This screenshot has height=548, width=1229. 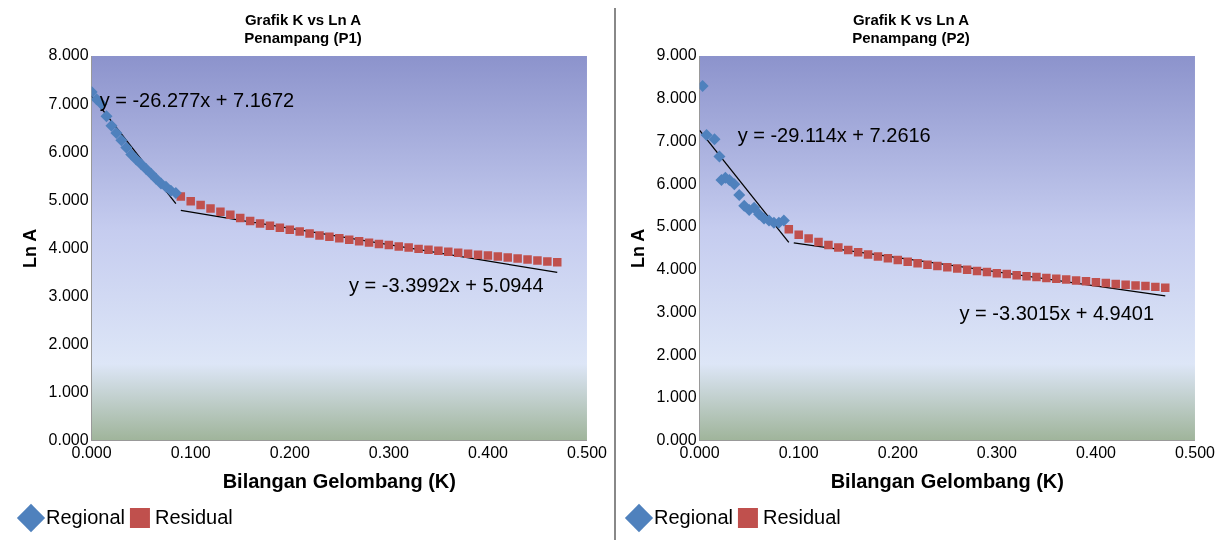 I want to click on annotation: y = -29.114x + 7.2616, so click(x=834, y=134).